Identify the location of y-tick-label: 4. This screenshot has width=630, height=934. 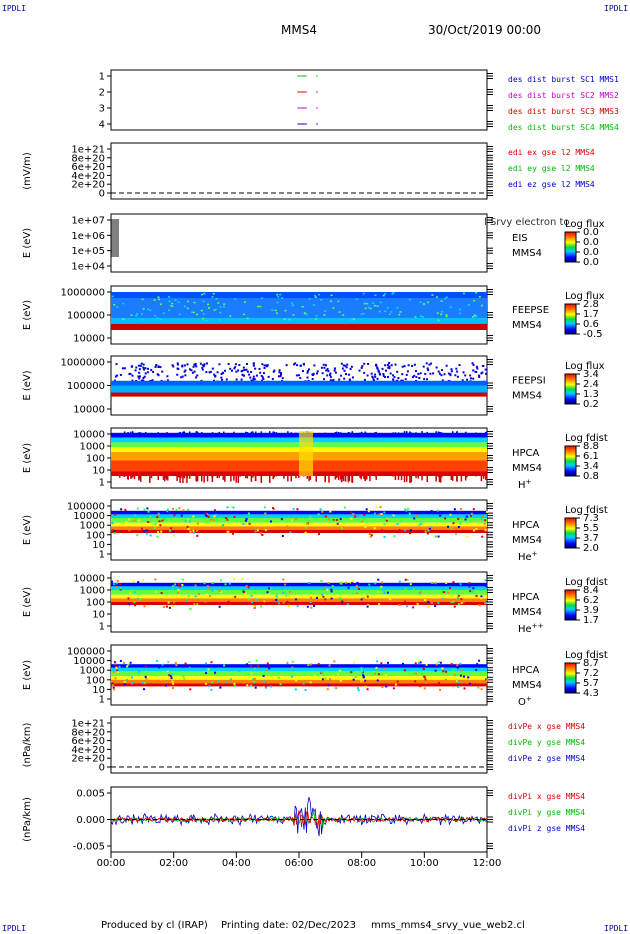
(102, 125).